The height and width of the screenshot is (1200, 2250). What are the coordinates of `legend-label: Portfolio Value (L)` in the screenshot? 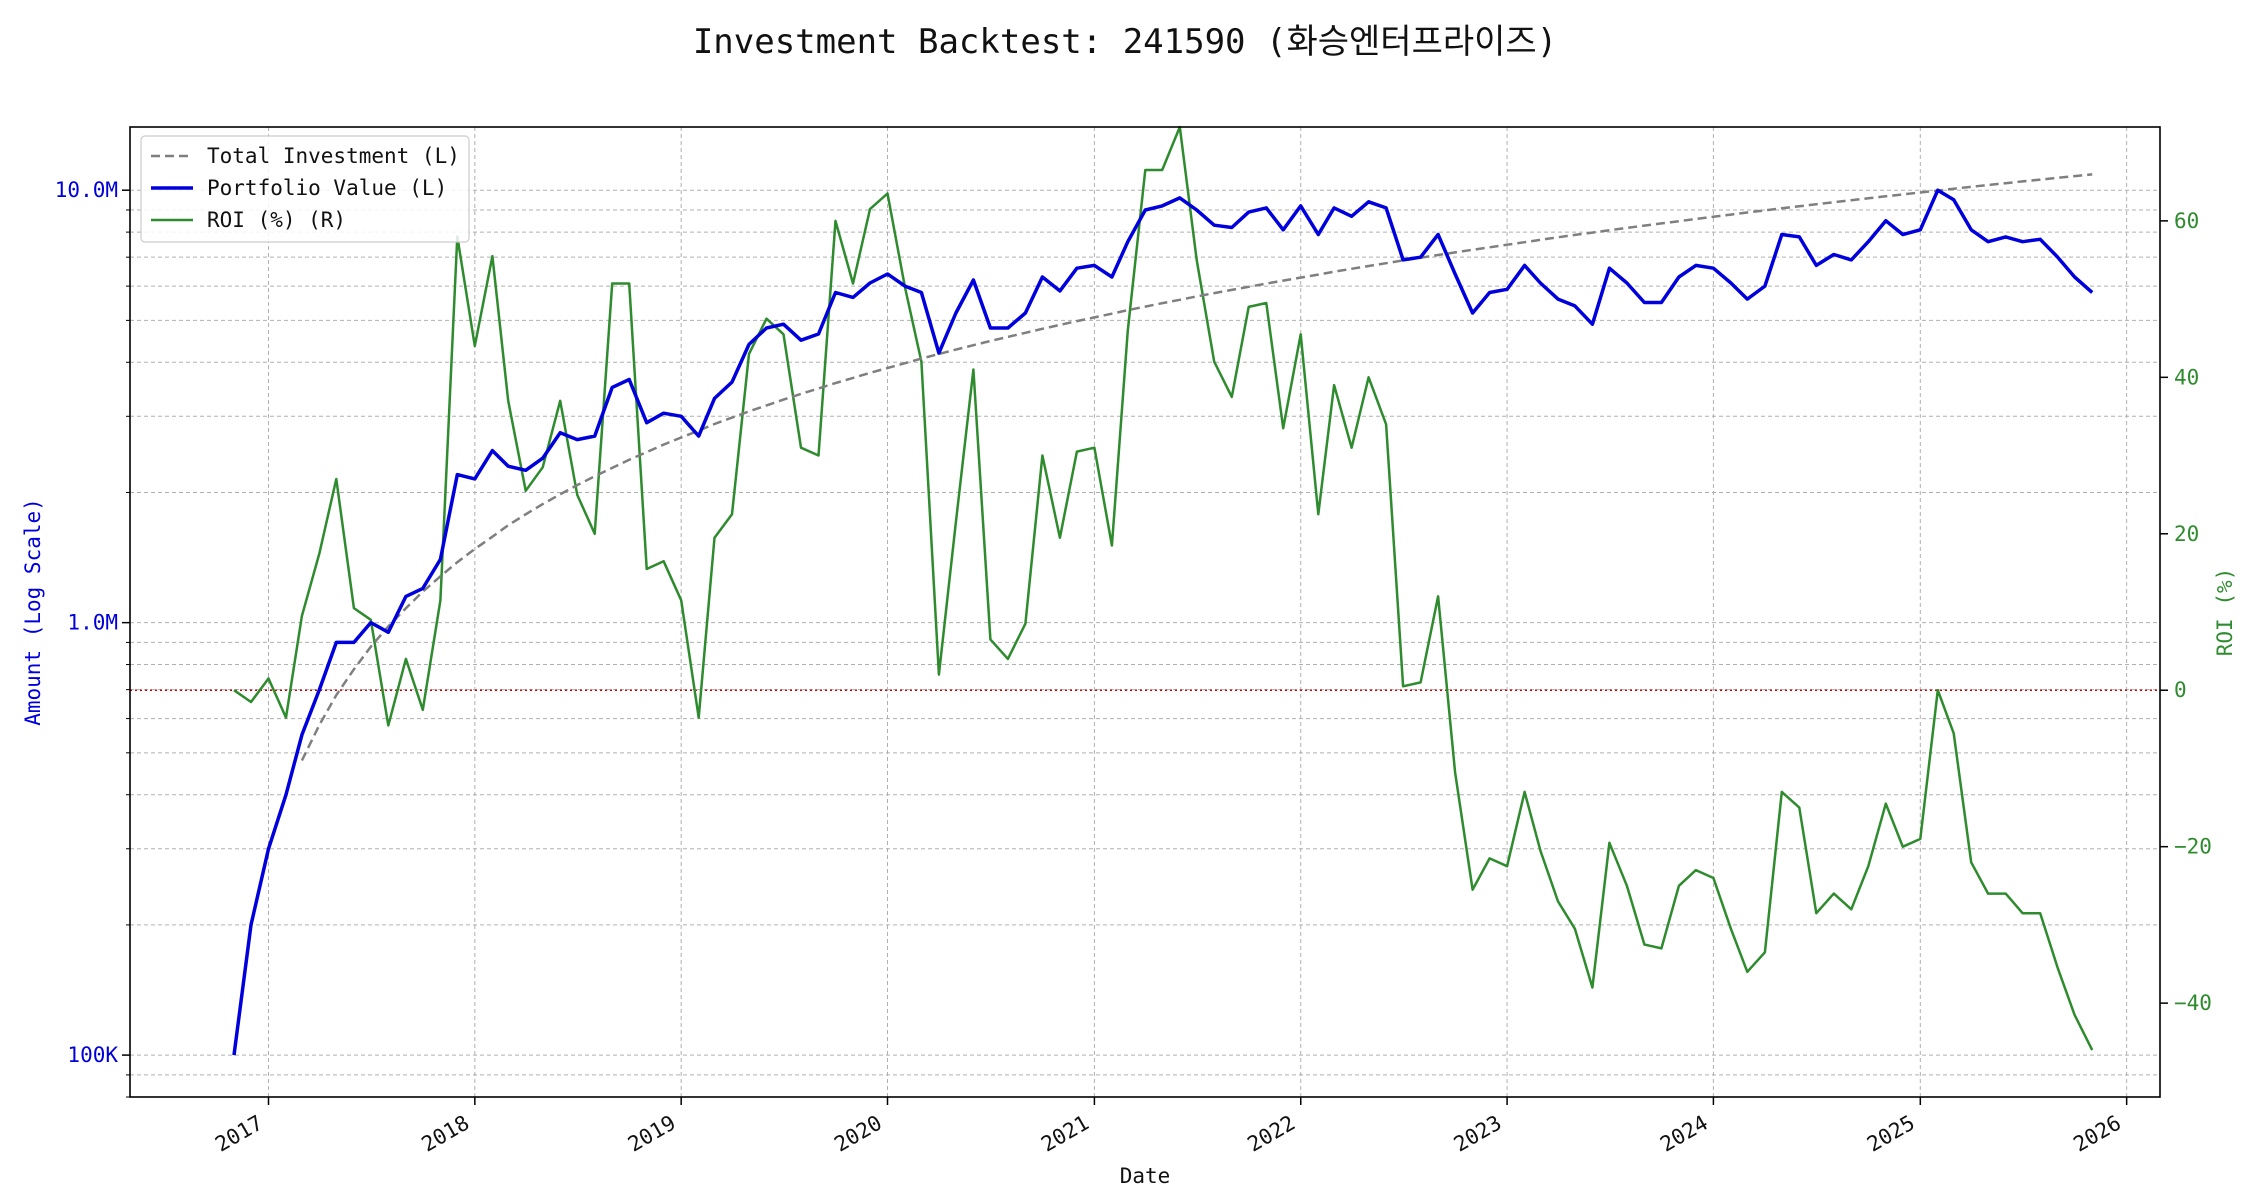 It's located at (327, 188).